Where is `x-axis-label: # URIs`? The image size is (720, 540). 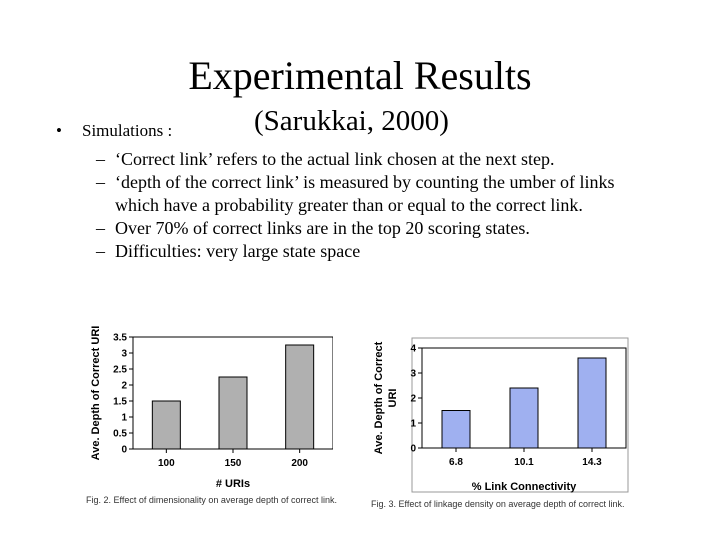 x-axis-label: # URIs is located at coordinates (233, 484).